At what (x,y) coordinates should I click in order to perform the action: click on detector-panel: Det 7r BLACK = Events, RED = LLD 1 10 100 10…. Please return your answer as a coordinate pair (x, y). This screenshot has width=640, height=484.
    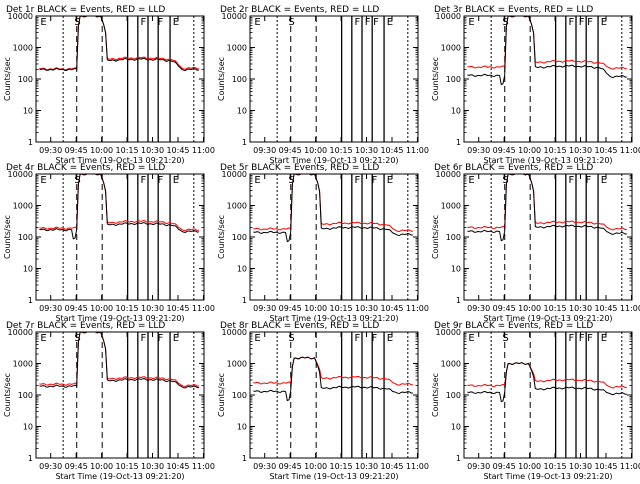
    Looking at the image, I should click on (109, 401).